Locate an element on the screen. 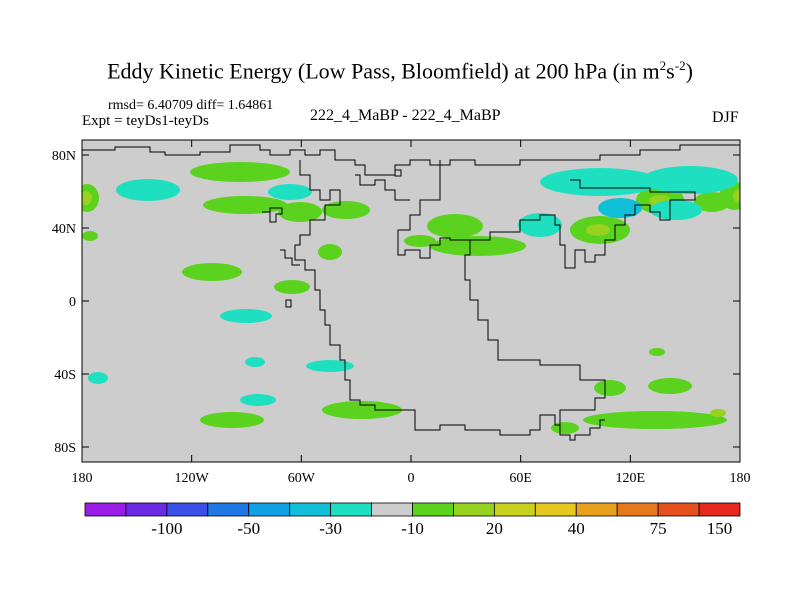 Image resolution: width=800 pixels, height=600 pixels. colorbar-label: 150 is located at coordinates (720, 528).